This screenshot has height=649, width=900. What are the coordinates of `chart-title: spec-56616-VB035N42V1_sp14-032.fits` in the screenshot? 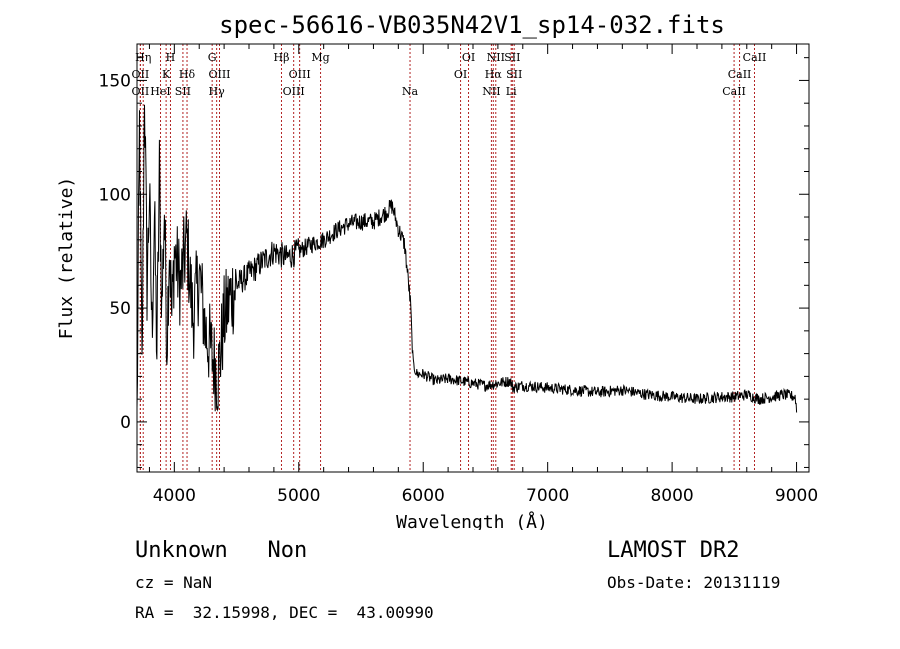 It's located at (472, 25).